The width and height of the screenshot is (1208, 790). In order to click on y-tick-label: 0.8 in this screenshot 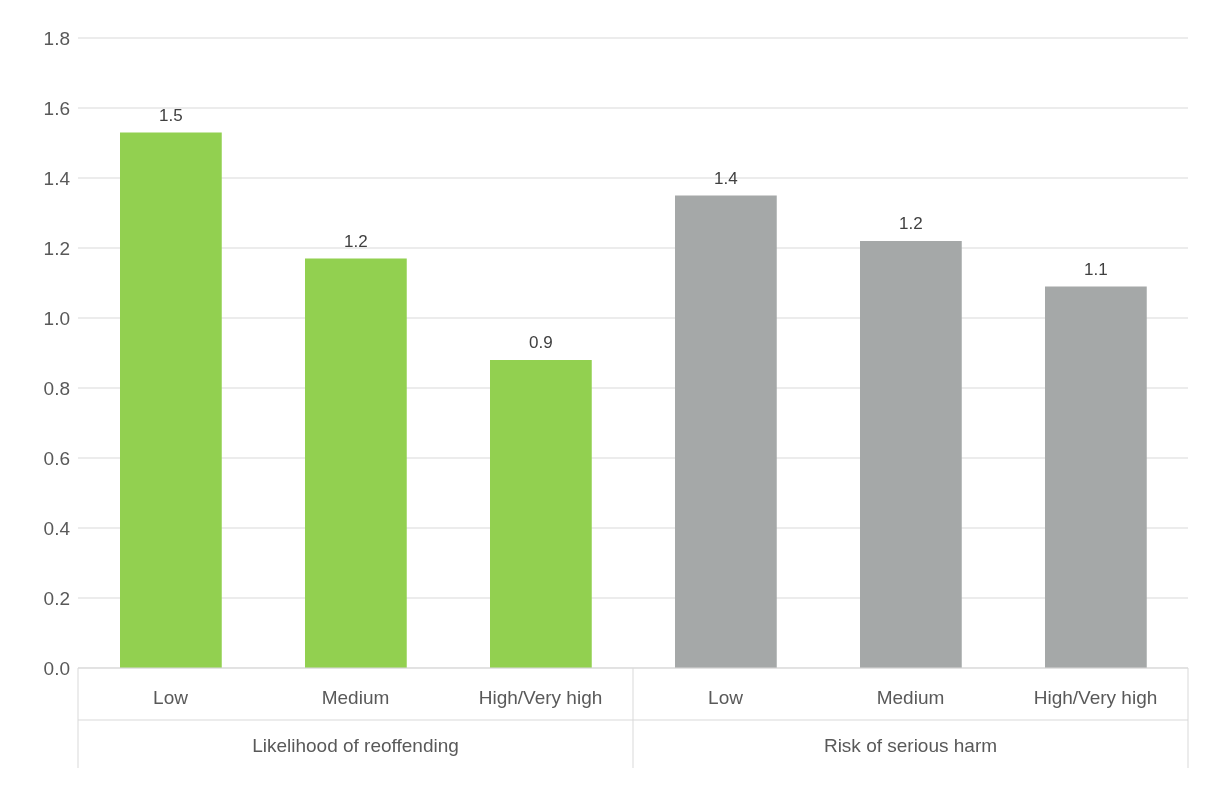, I will do `click(56, 388)`.